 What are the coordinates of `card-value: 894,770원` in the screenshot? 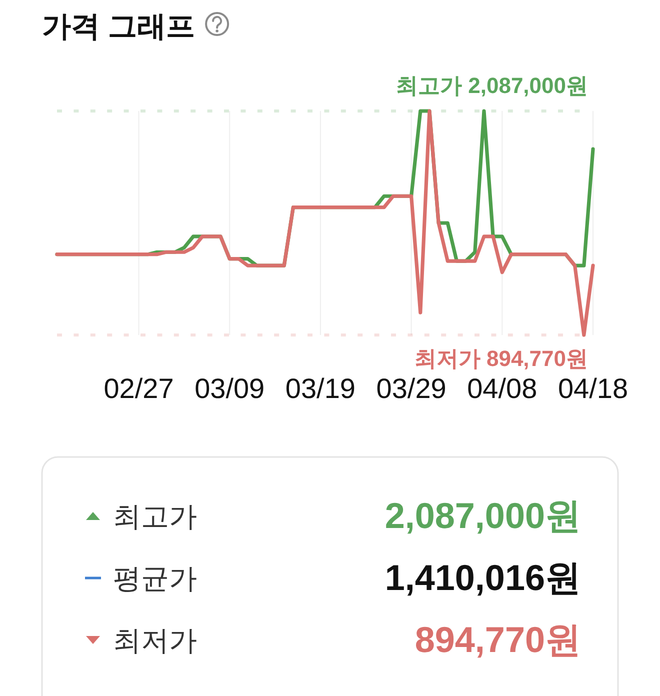 It's located at (497, 639).